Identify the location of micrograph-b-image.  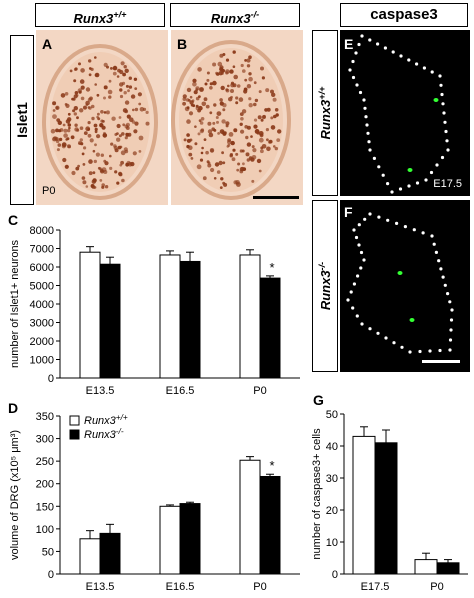
(235, 120).